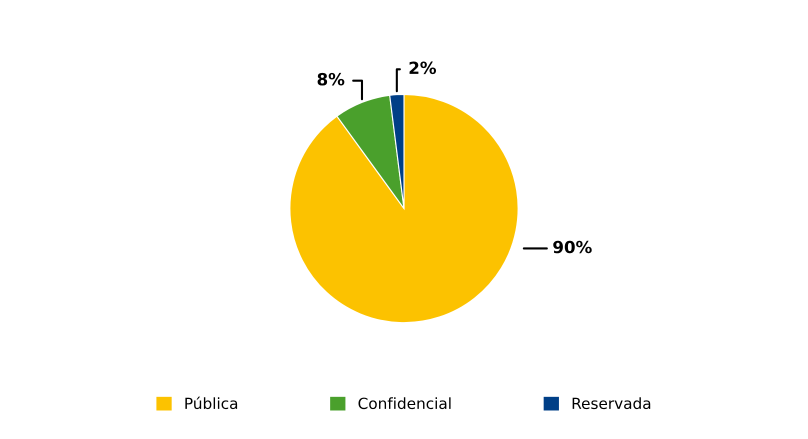 Image resolution: width=808 pixels, height=439 pixels. I want to click on legend-label: Reservada, so click(611, 403).